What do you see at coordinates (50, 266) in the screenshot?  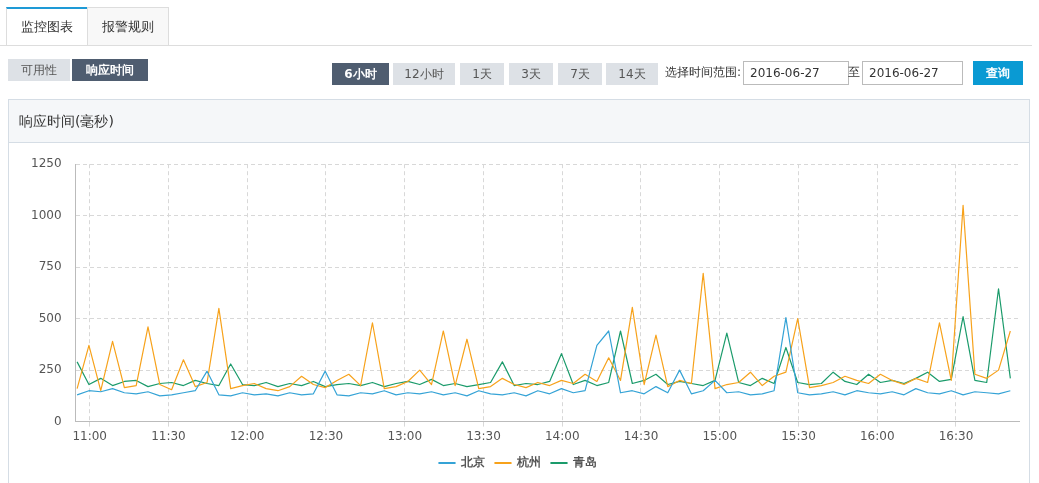 I see `y-tick-label: 750` at bounding box center [50, 266].